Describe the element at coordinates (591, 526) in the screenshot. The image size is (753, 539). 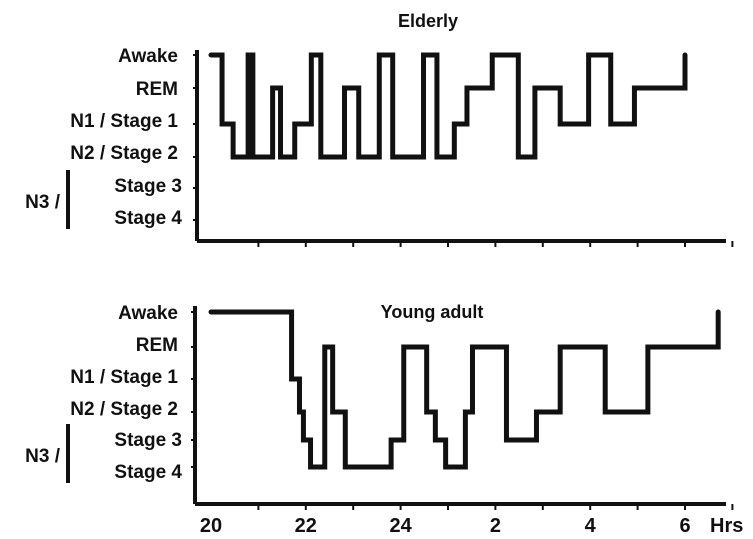
I see `x-tick-label: 4` at that location.